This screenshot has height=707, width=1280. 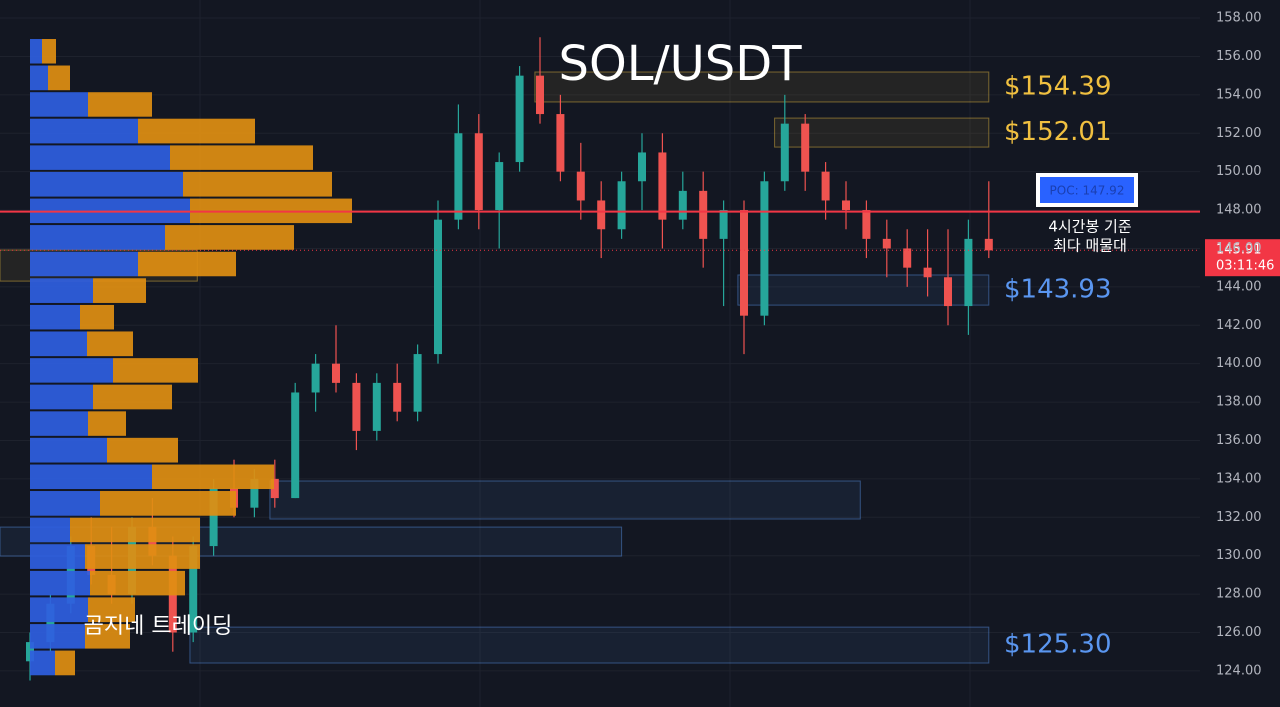 What do you see at coordinates (1239, 94) in the screenshot?
I see `y-tick-label: 154.00` at bounding box center [1239, 94].